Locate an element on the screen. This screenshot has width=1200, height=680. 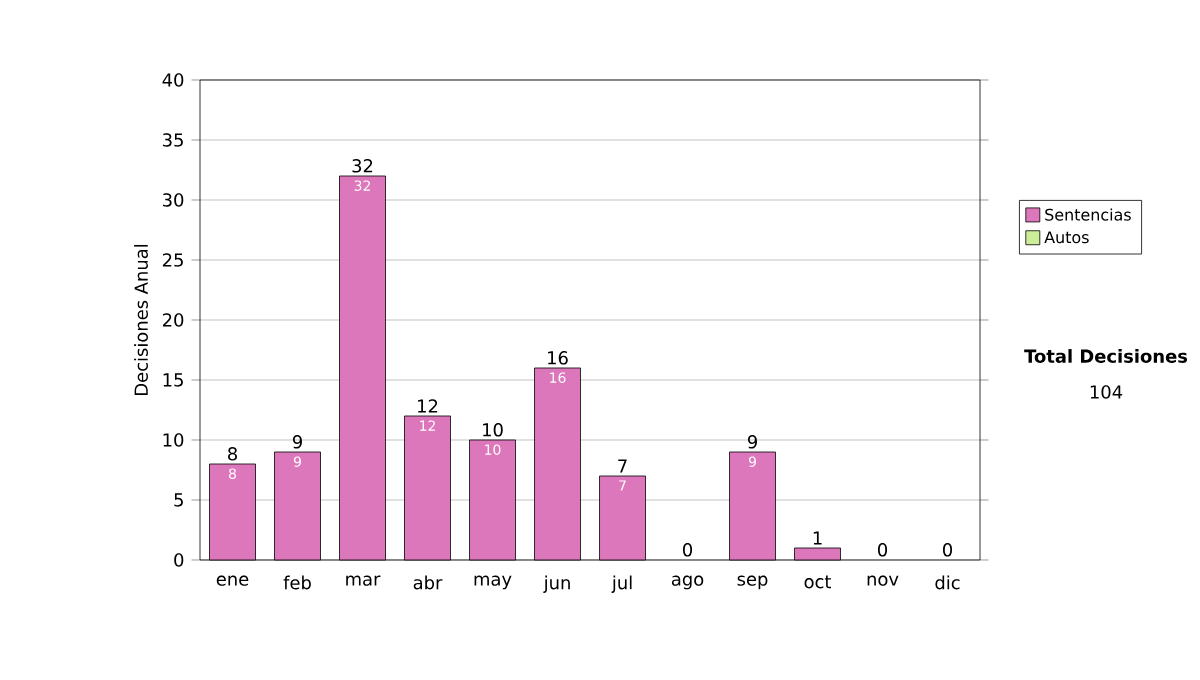
x-tick-label: may is located at coordinates (493, 582).